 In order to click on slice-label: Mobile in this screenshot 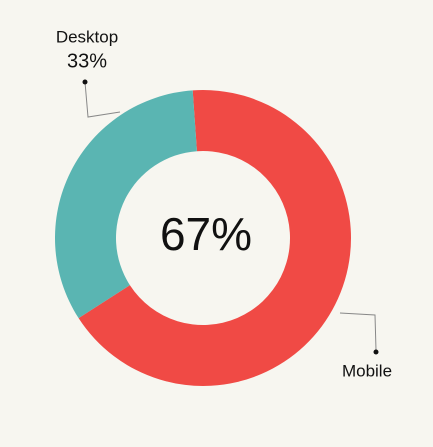, I will do `click(367, 370)`.